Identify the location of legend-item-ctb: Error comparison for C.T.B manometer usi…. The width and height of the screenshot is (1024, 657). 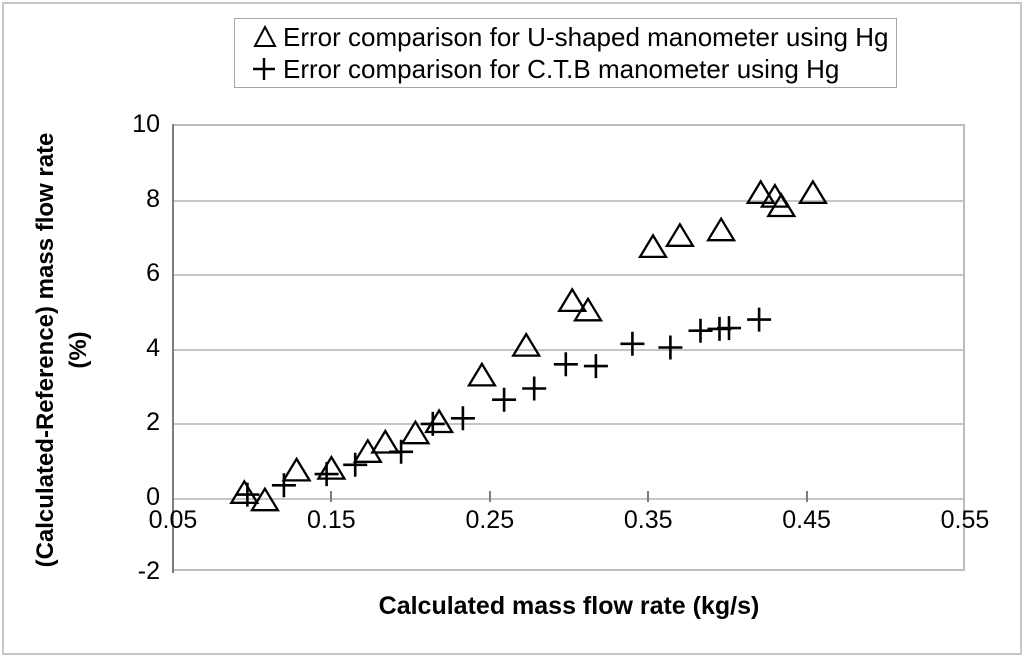
(572, 69).